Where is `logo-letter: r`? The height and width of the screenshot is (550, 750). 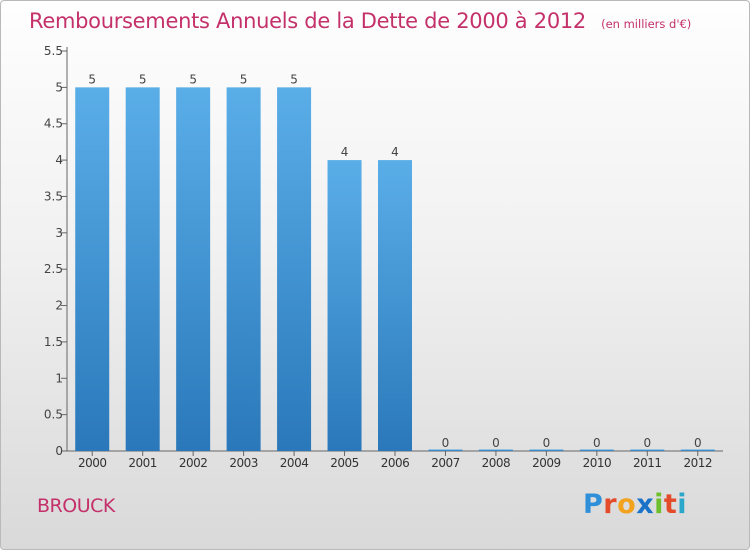
logo-letter: r is located at coordinates (610, 504).